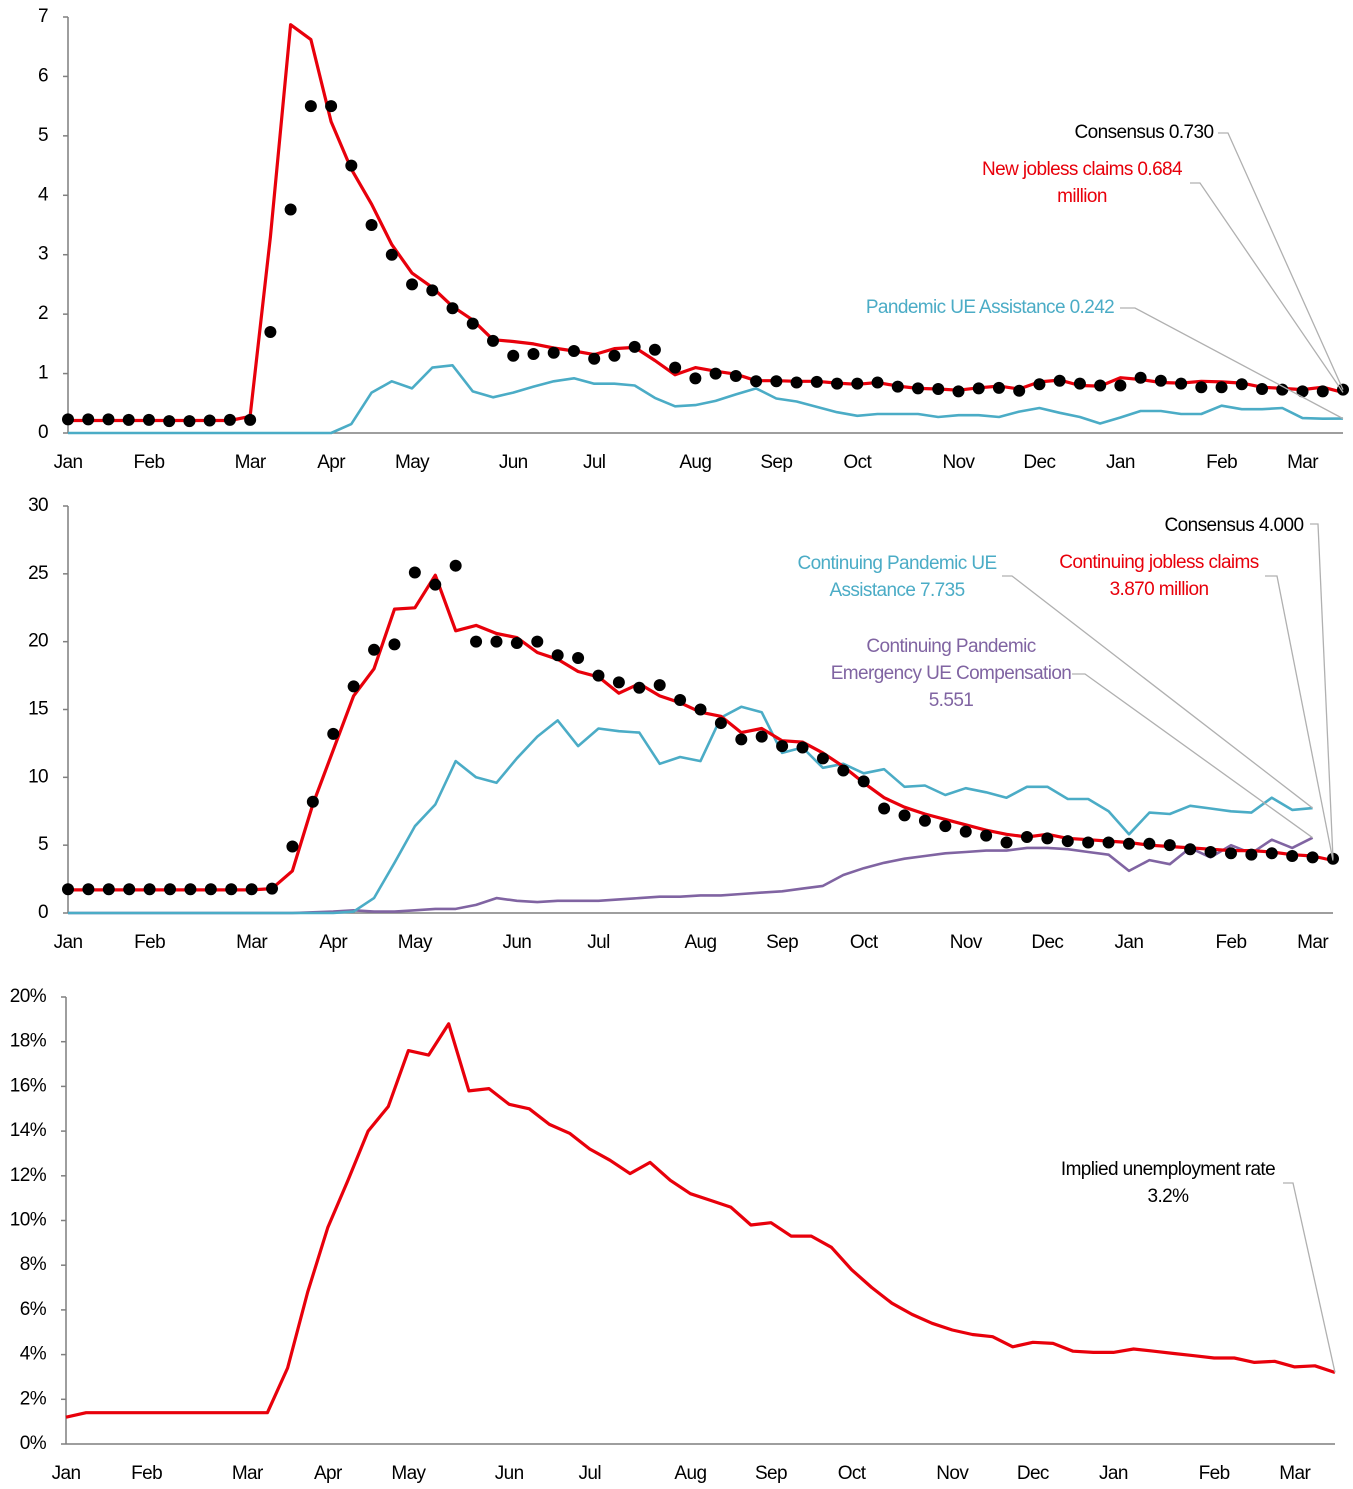 This screenshot has height=1489, width=1353. I want to click on y-tick-label: 30, so click(38, 505).